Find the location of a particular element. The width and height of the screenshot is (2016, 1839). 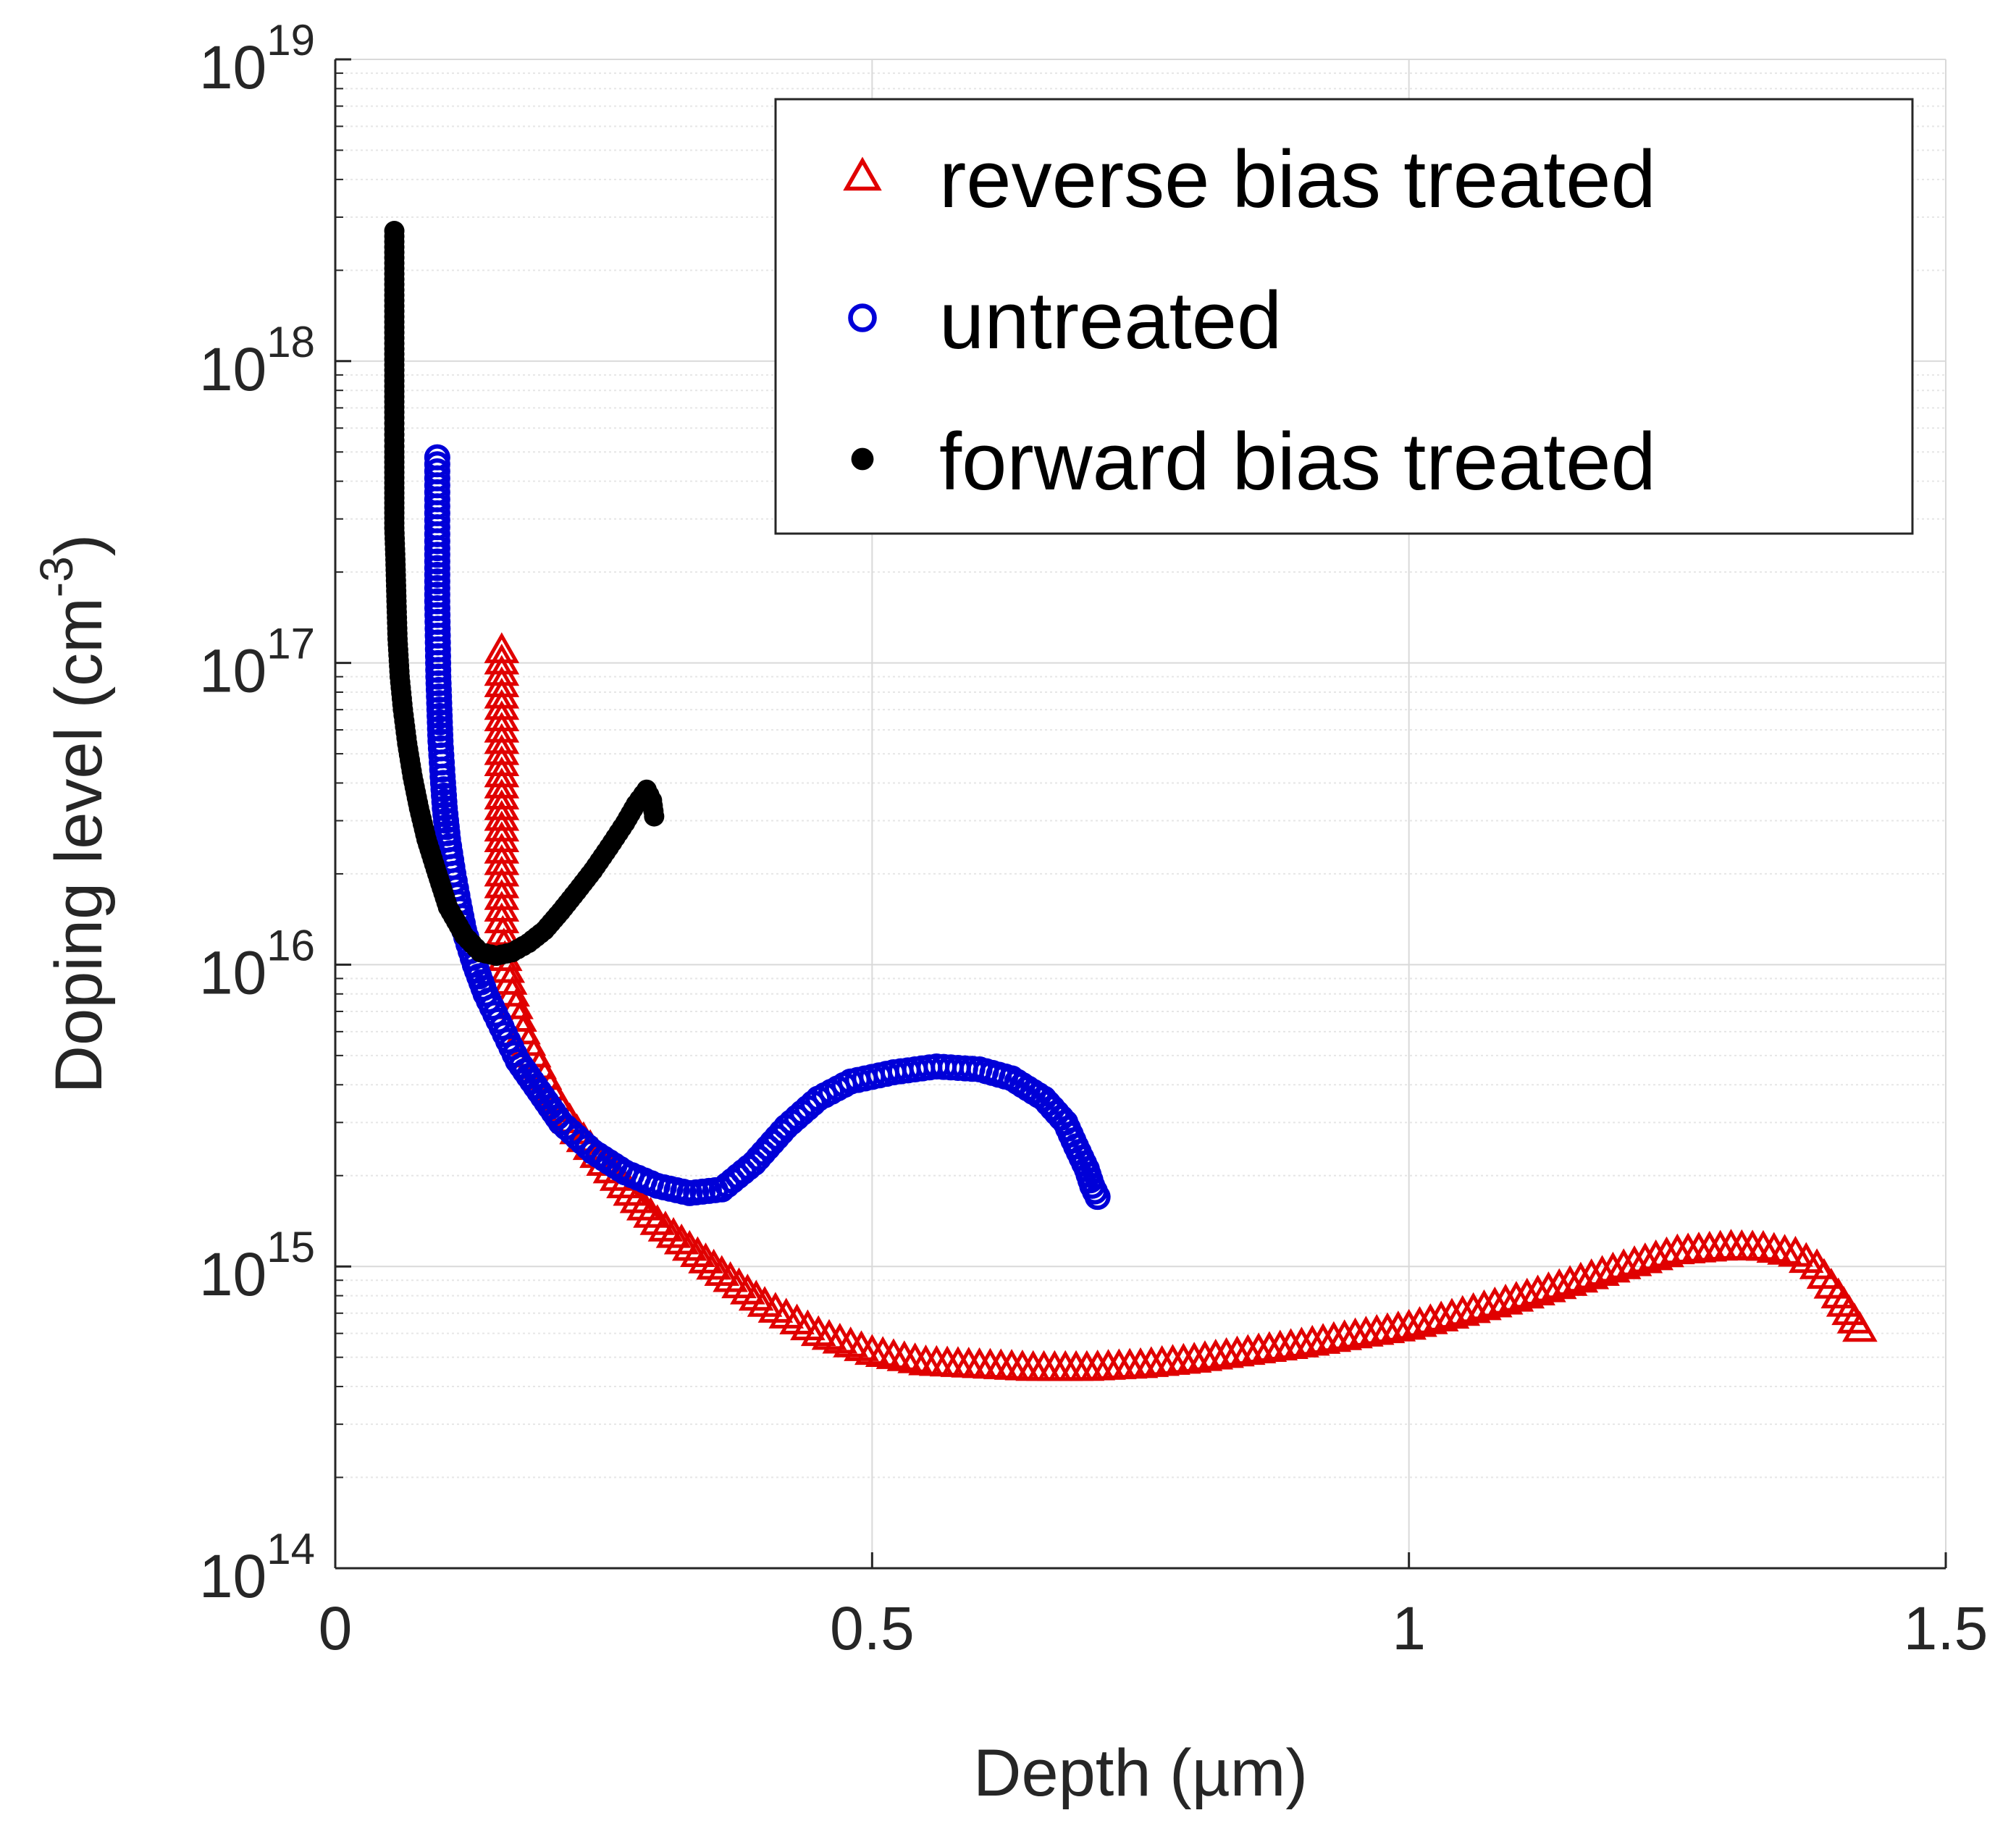

y-tick-label: 1019 is located at coordinates (257, 58).